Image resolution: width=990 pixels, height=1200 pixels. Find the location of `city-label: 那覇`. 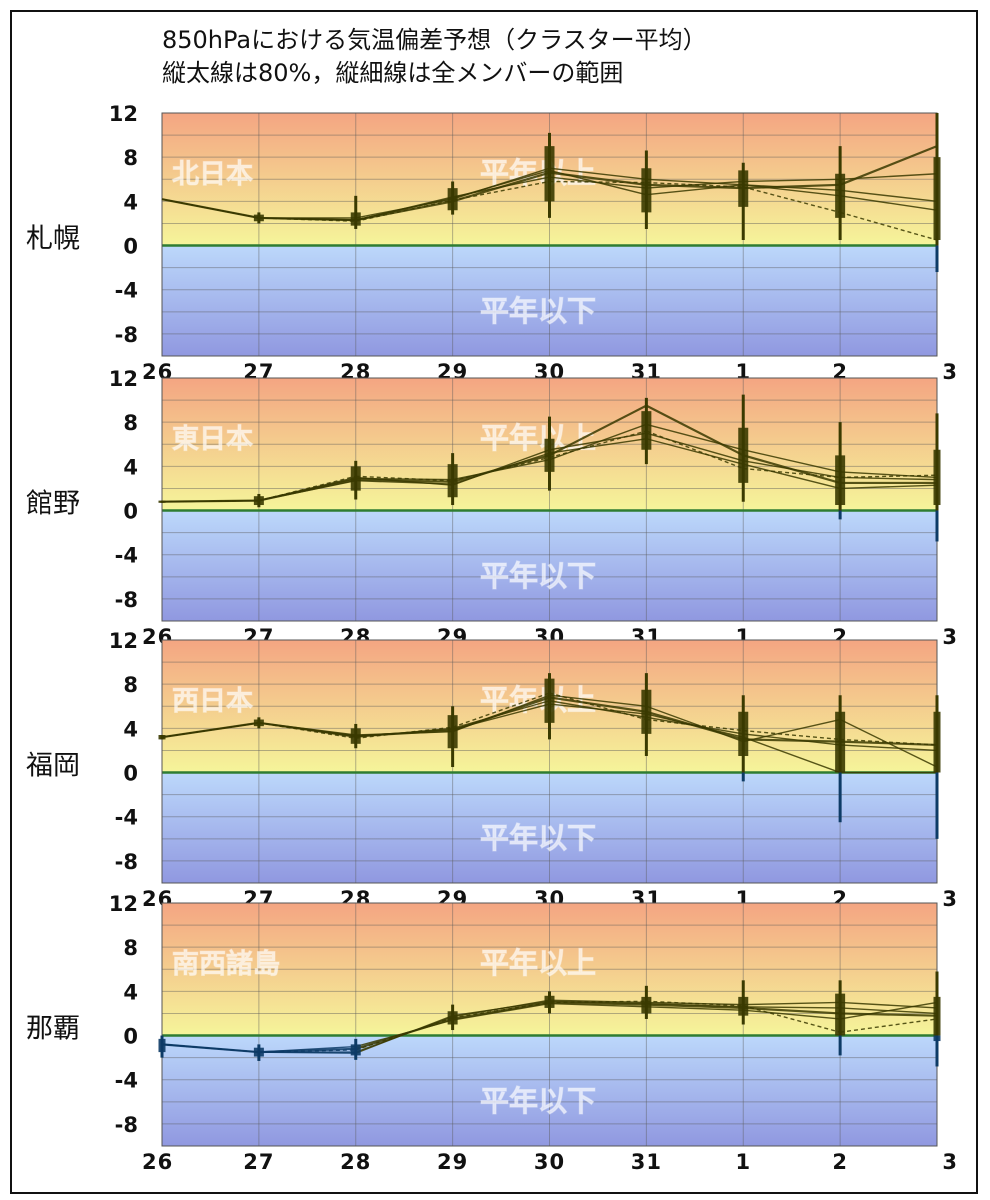

city-label: 那覇 is located at coordinates (53, 1029).